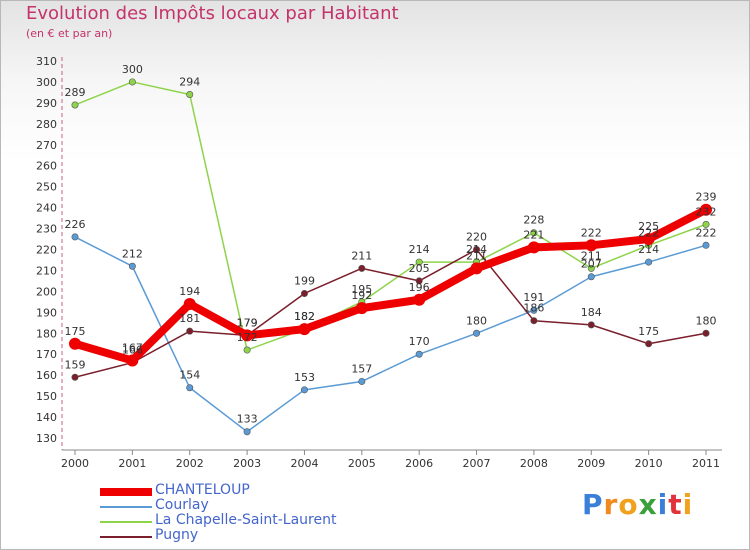  What do you see at coordinates (69, 33) in the screenshot?
I see `chart-subtitle: (en € et par an)` at bounding box center [69, 33].